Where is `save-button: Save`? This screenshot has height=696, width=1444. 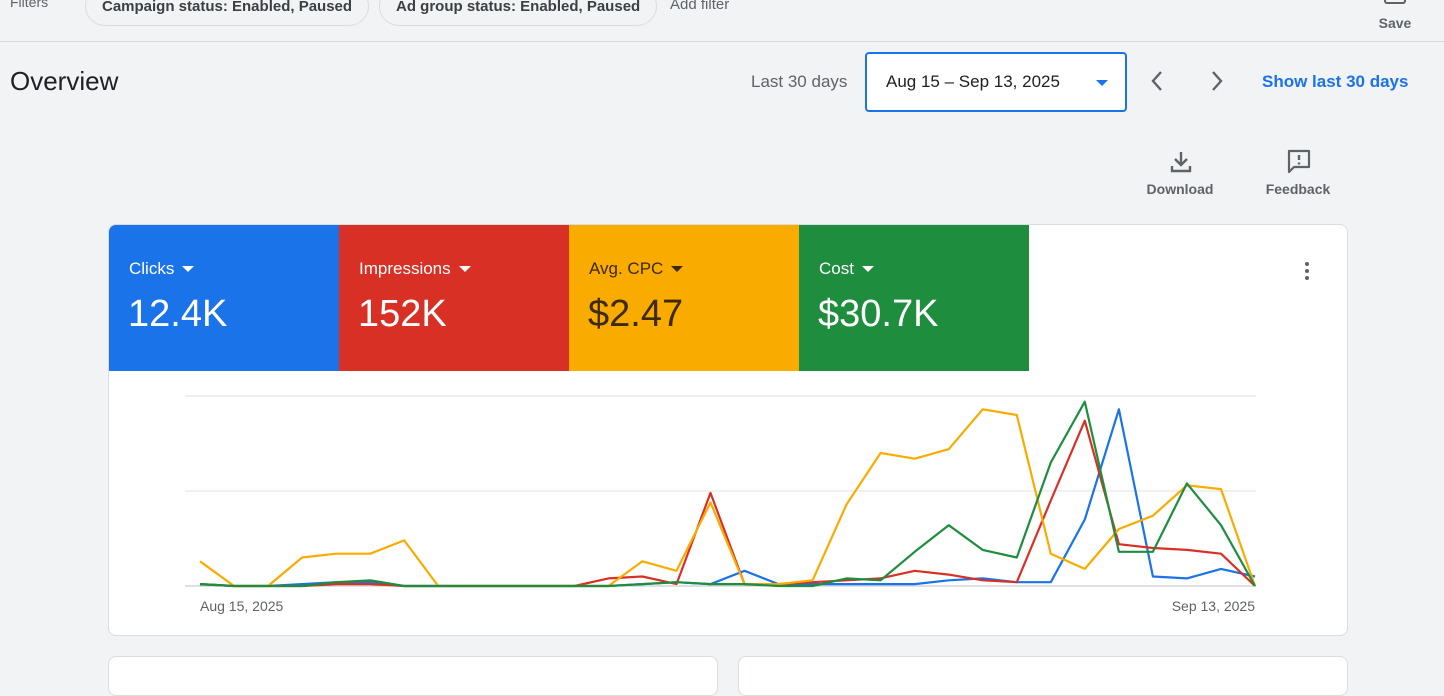
save-button: Save is located at coordinates (1395, 18).